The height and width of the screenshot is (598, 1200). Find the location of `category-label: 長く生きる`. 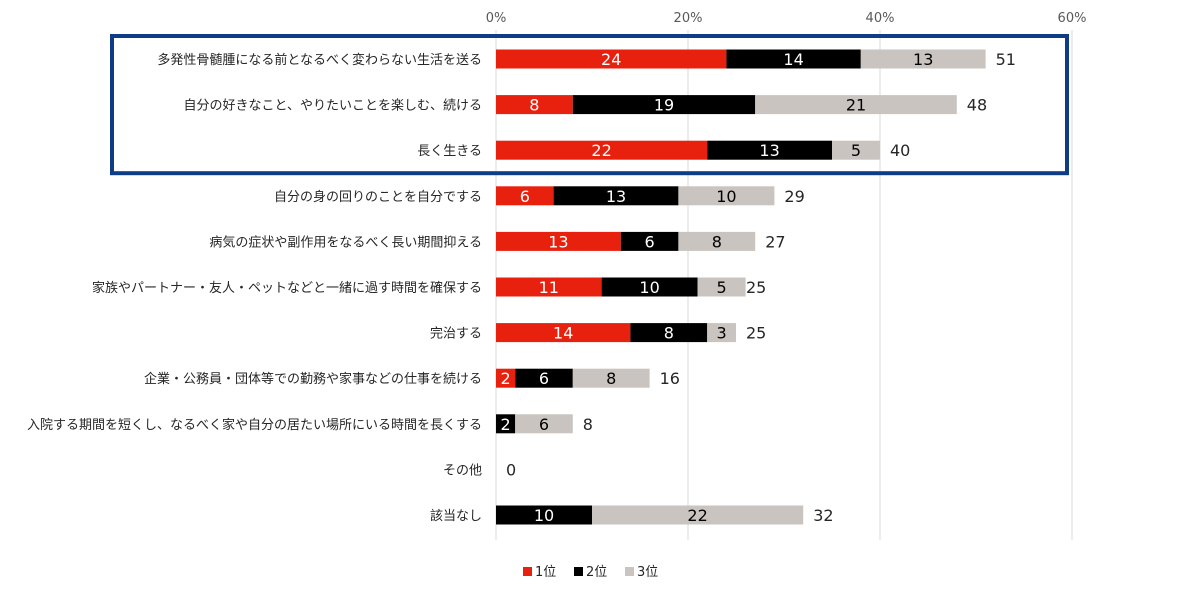

category-label: 長く生きる is located at coordinates (449, 151).